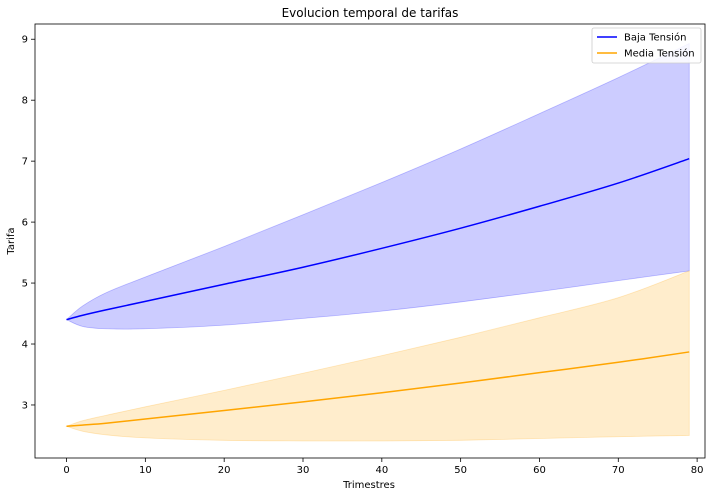  I want to click on x-tick-label: 40, so click(381, 470).